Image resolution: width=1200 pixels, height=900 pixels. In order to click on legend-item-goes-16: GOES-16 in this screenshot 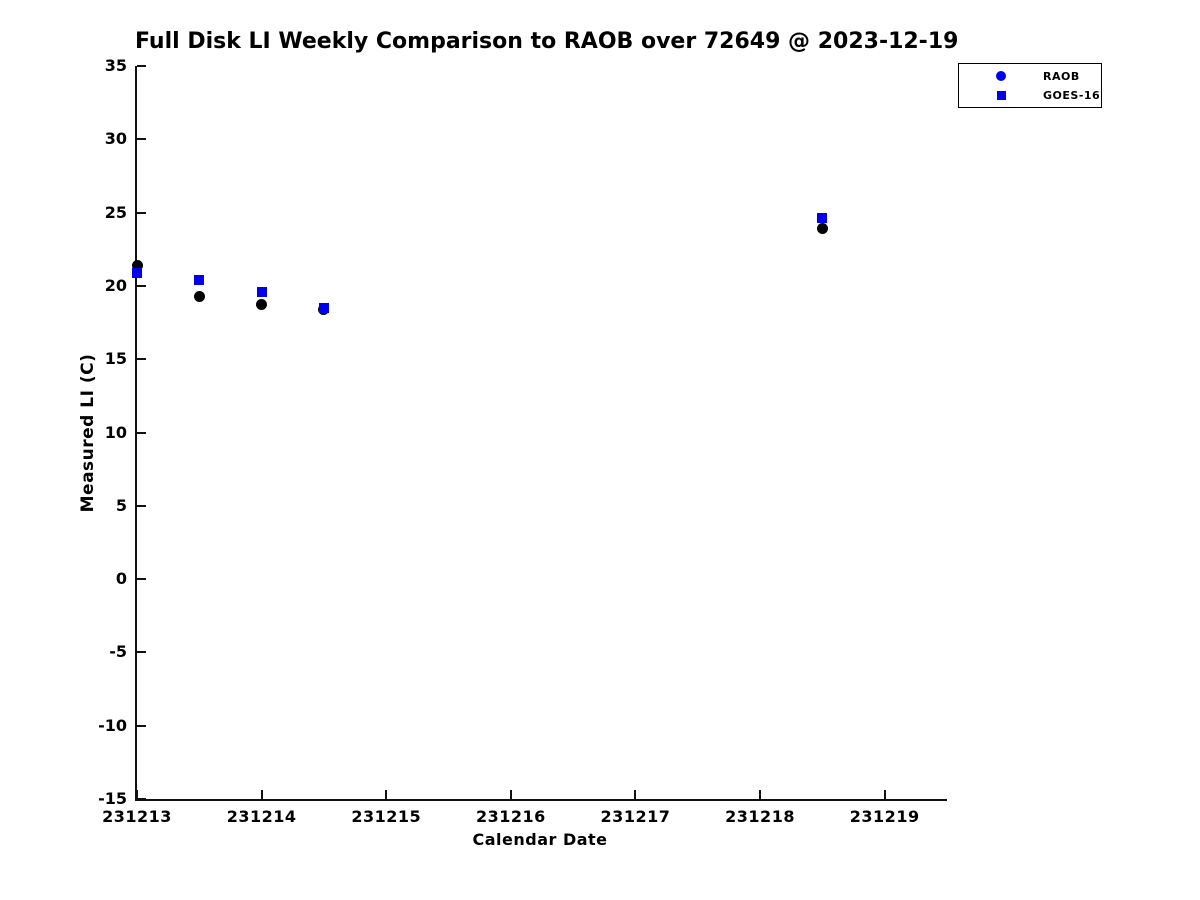, I will do `click(1030, 95)`.